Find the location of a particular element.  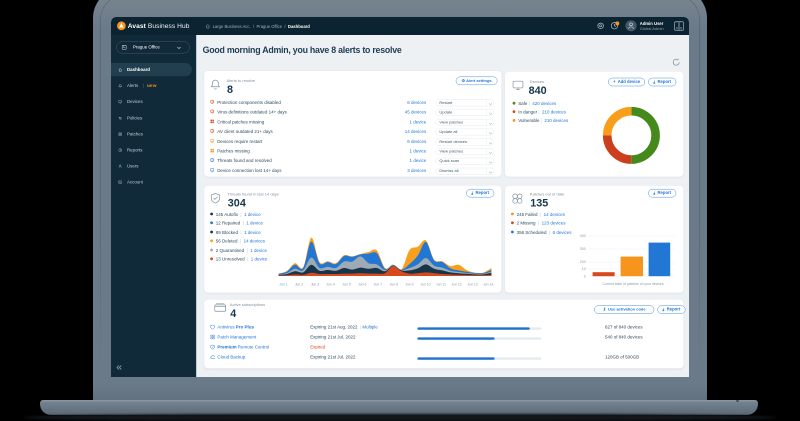

svg-text: 300 is located at coordinates (583, 249).